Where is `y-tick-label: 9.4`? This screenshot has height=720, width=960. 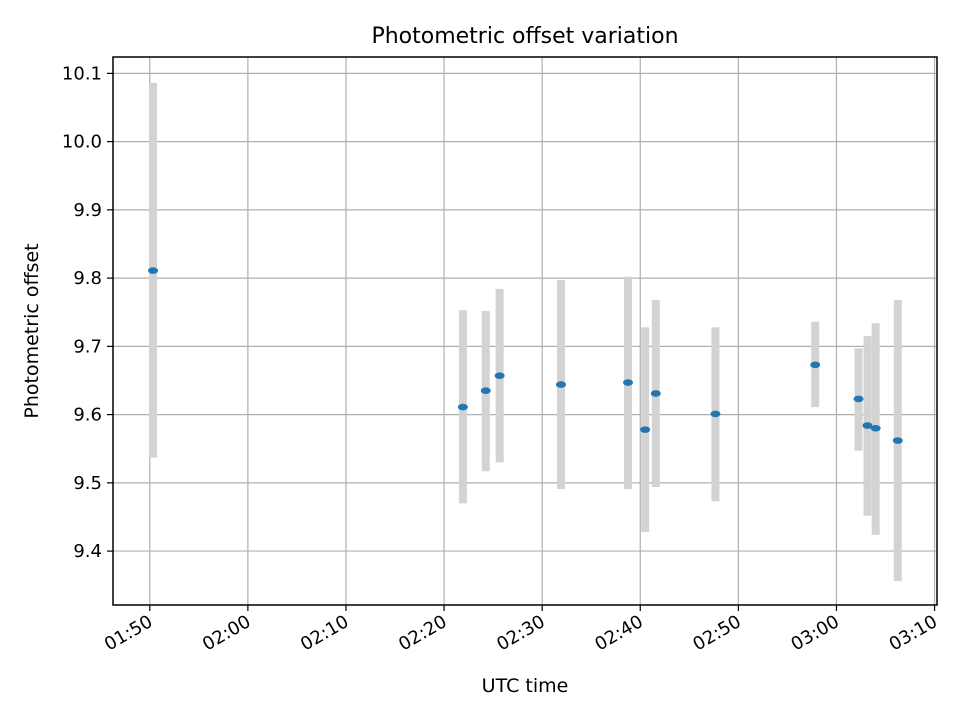 y-tick-label: 9.4 is located at coordinates (87, 551).